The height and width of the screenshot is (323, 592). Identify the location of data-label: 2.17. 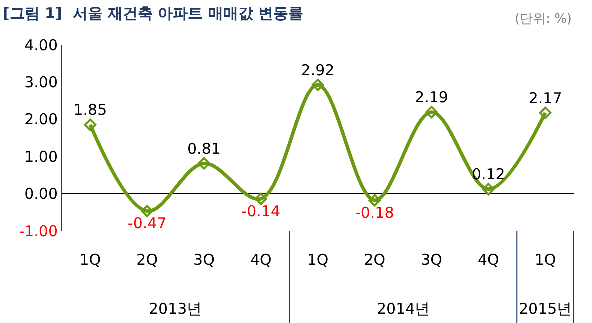
(545, 98).